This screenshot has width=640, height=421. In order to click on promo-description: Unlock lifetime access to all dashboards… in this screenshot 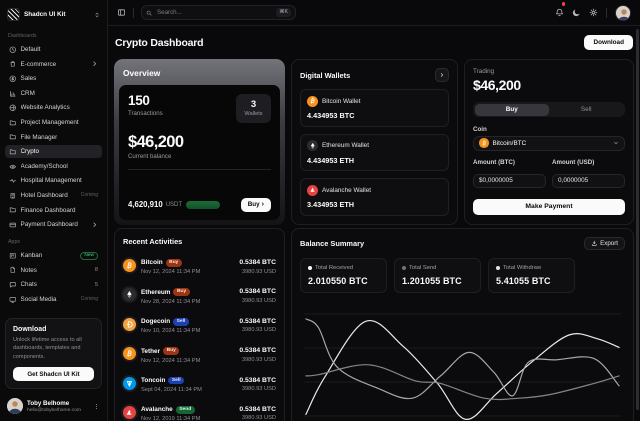, I will do `click(47, 348)`.